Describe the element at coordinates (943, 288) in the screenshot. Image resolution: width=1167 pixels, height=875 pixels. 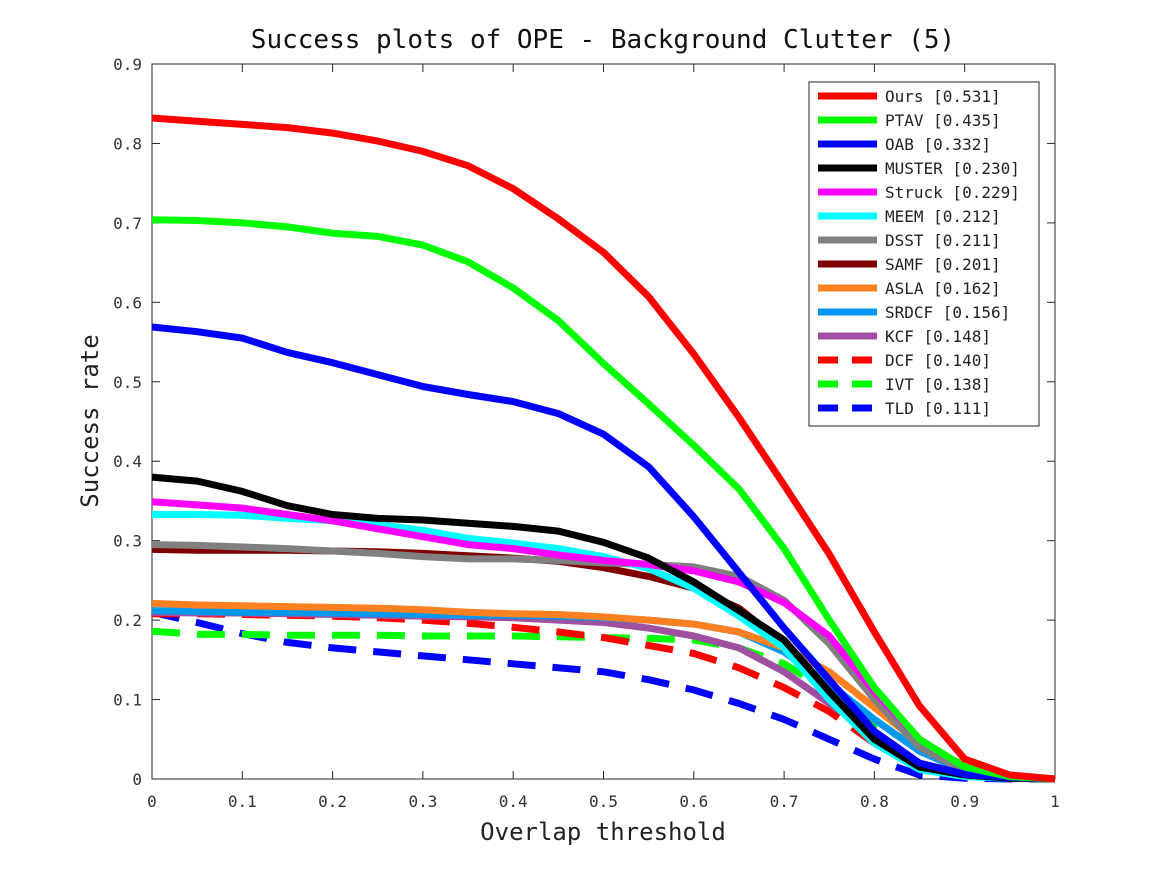
I see `legend-label-asla: ASLA [0.162]` at that location.